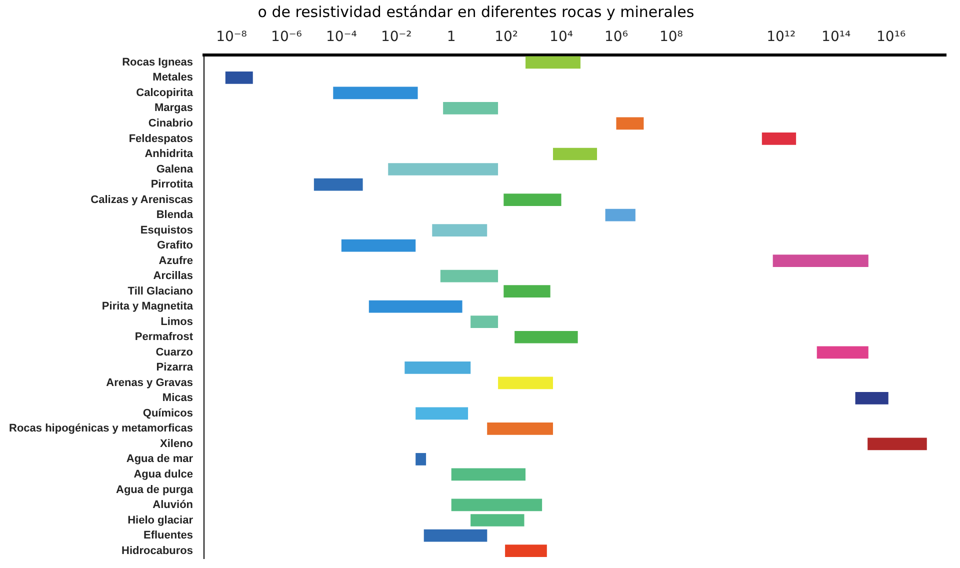 The height and width of the screenshot is (568, 960). What do you see at coordinates (891, 37) in the screenshot?
I see `x-tick-label: 10¹⁶` at bounding box center [891, 37].